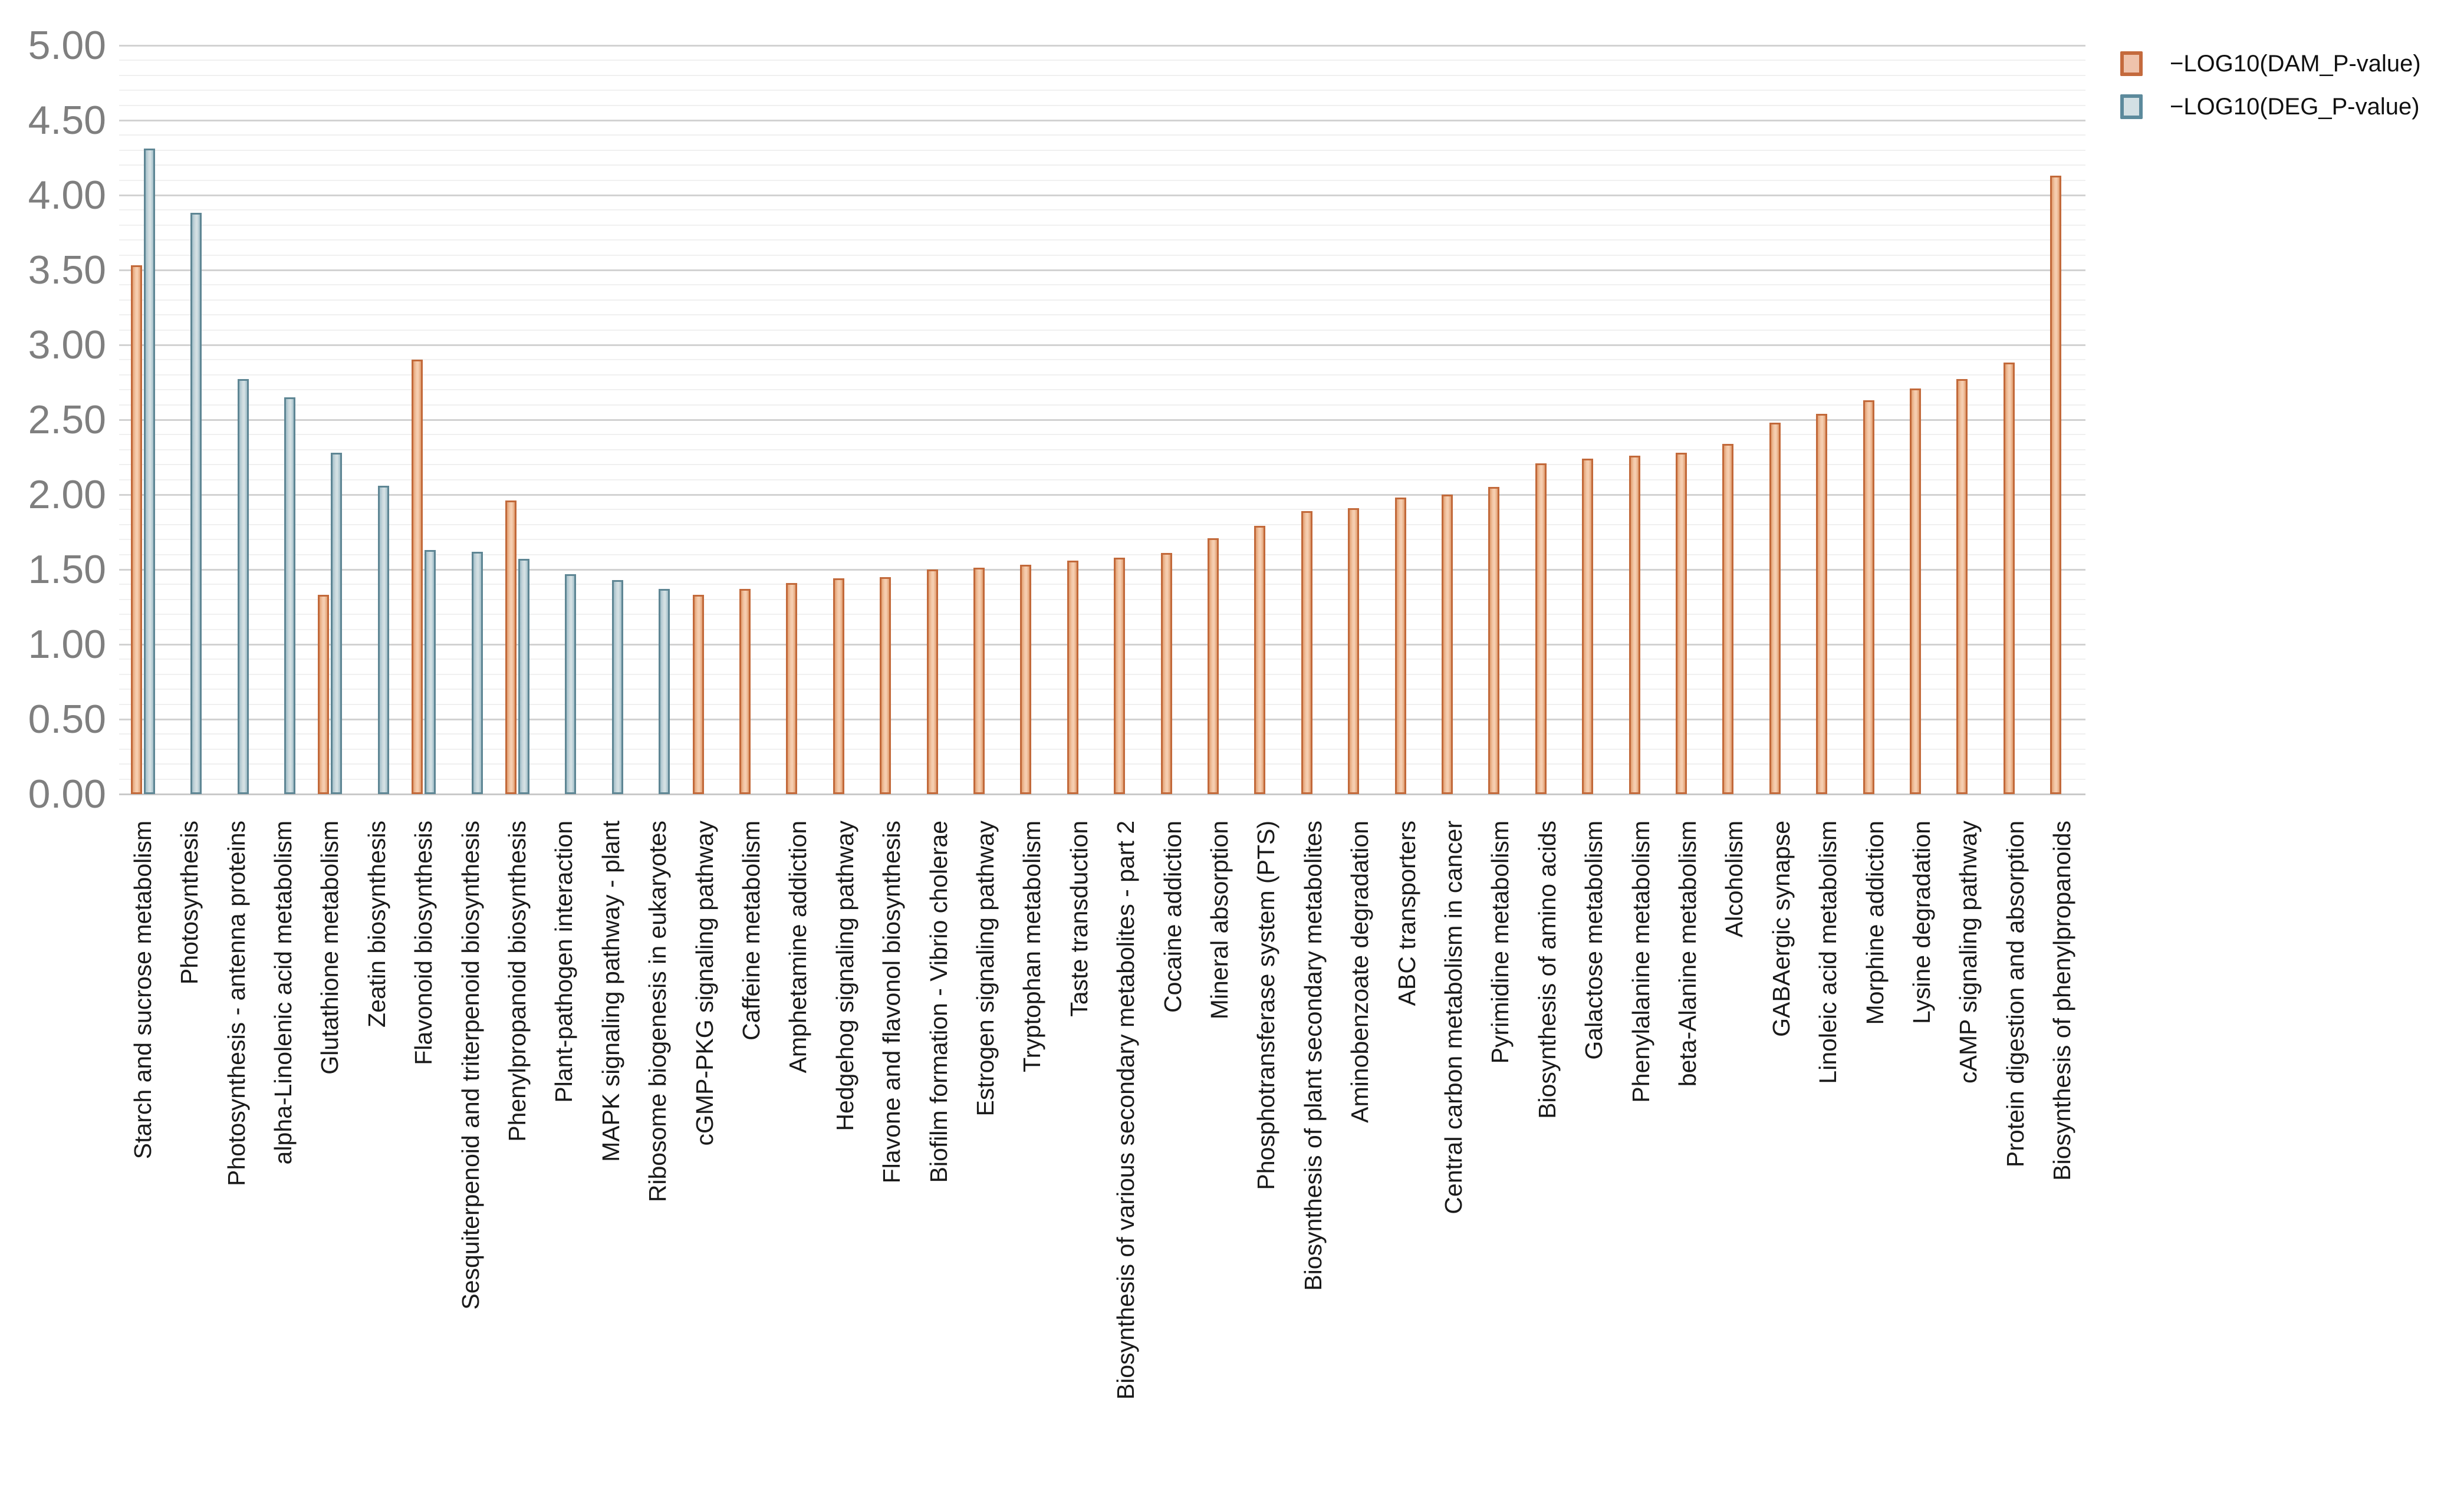 The image size is (2464, 1495). What do you see at coordinates (67, 494) in the screenshot?
I see `y-axis-tick-label: 2.00` at bounding box center [67, 494].